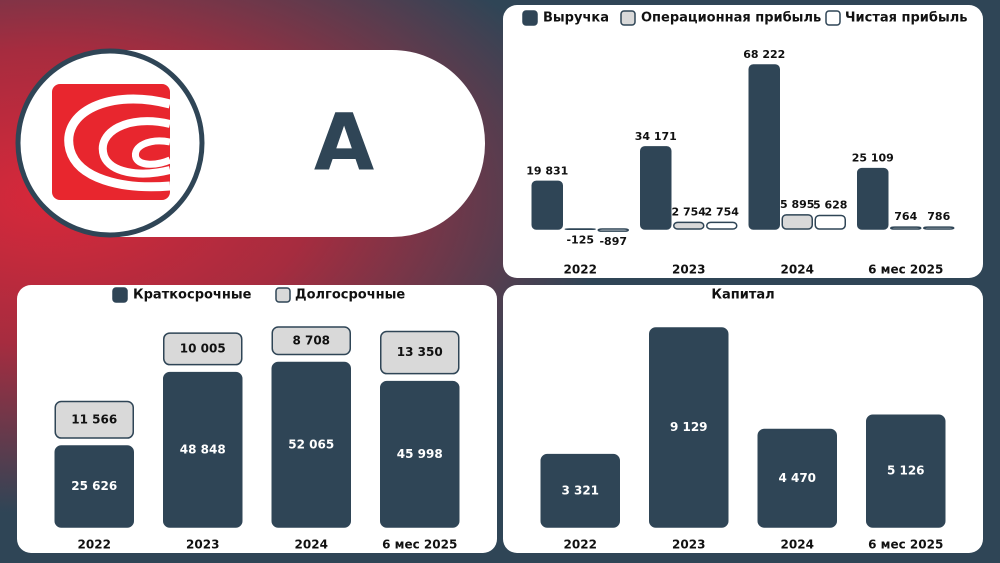  Describe the element at coordinates (742, 295) in the screenshot. I see `chart-title: Капитал` at that location.